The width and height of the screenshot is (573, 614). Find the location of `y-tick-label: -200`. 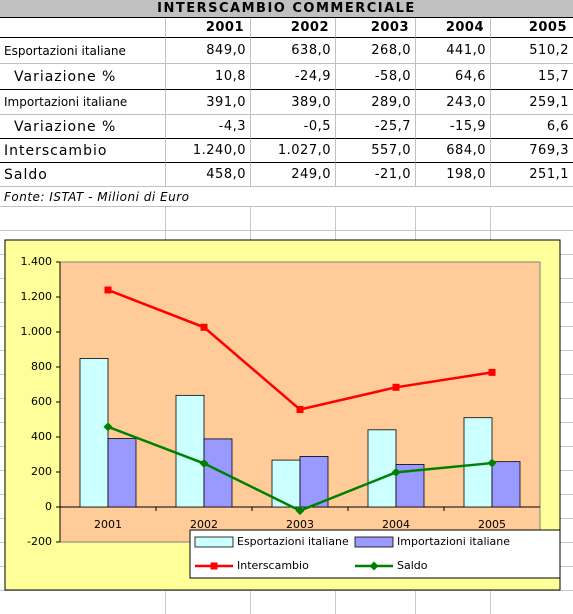

y-tick-label: -200 is located at coordinates (39, 541).